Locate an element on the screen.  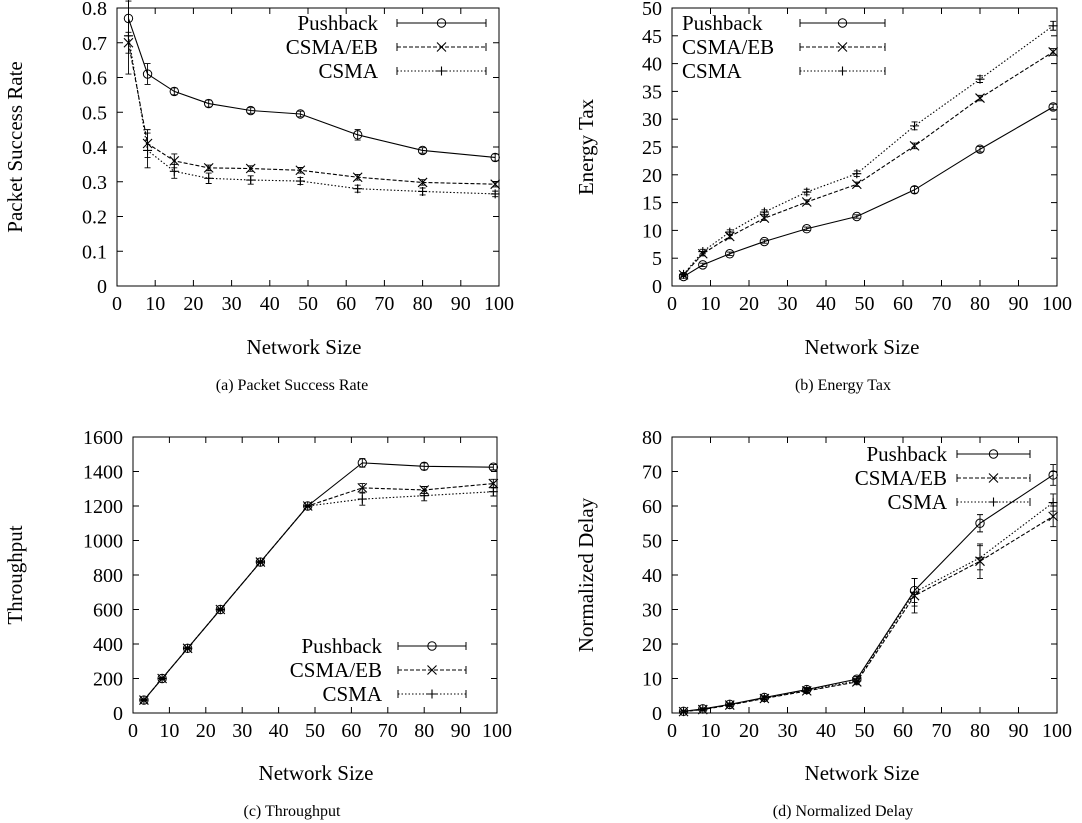
chart-caption: (b) Energy Tax is located at coordinates (843, 385).